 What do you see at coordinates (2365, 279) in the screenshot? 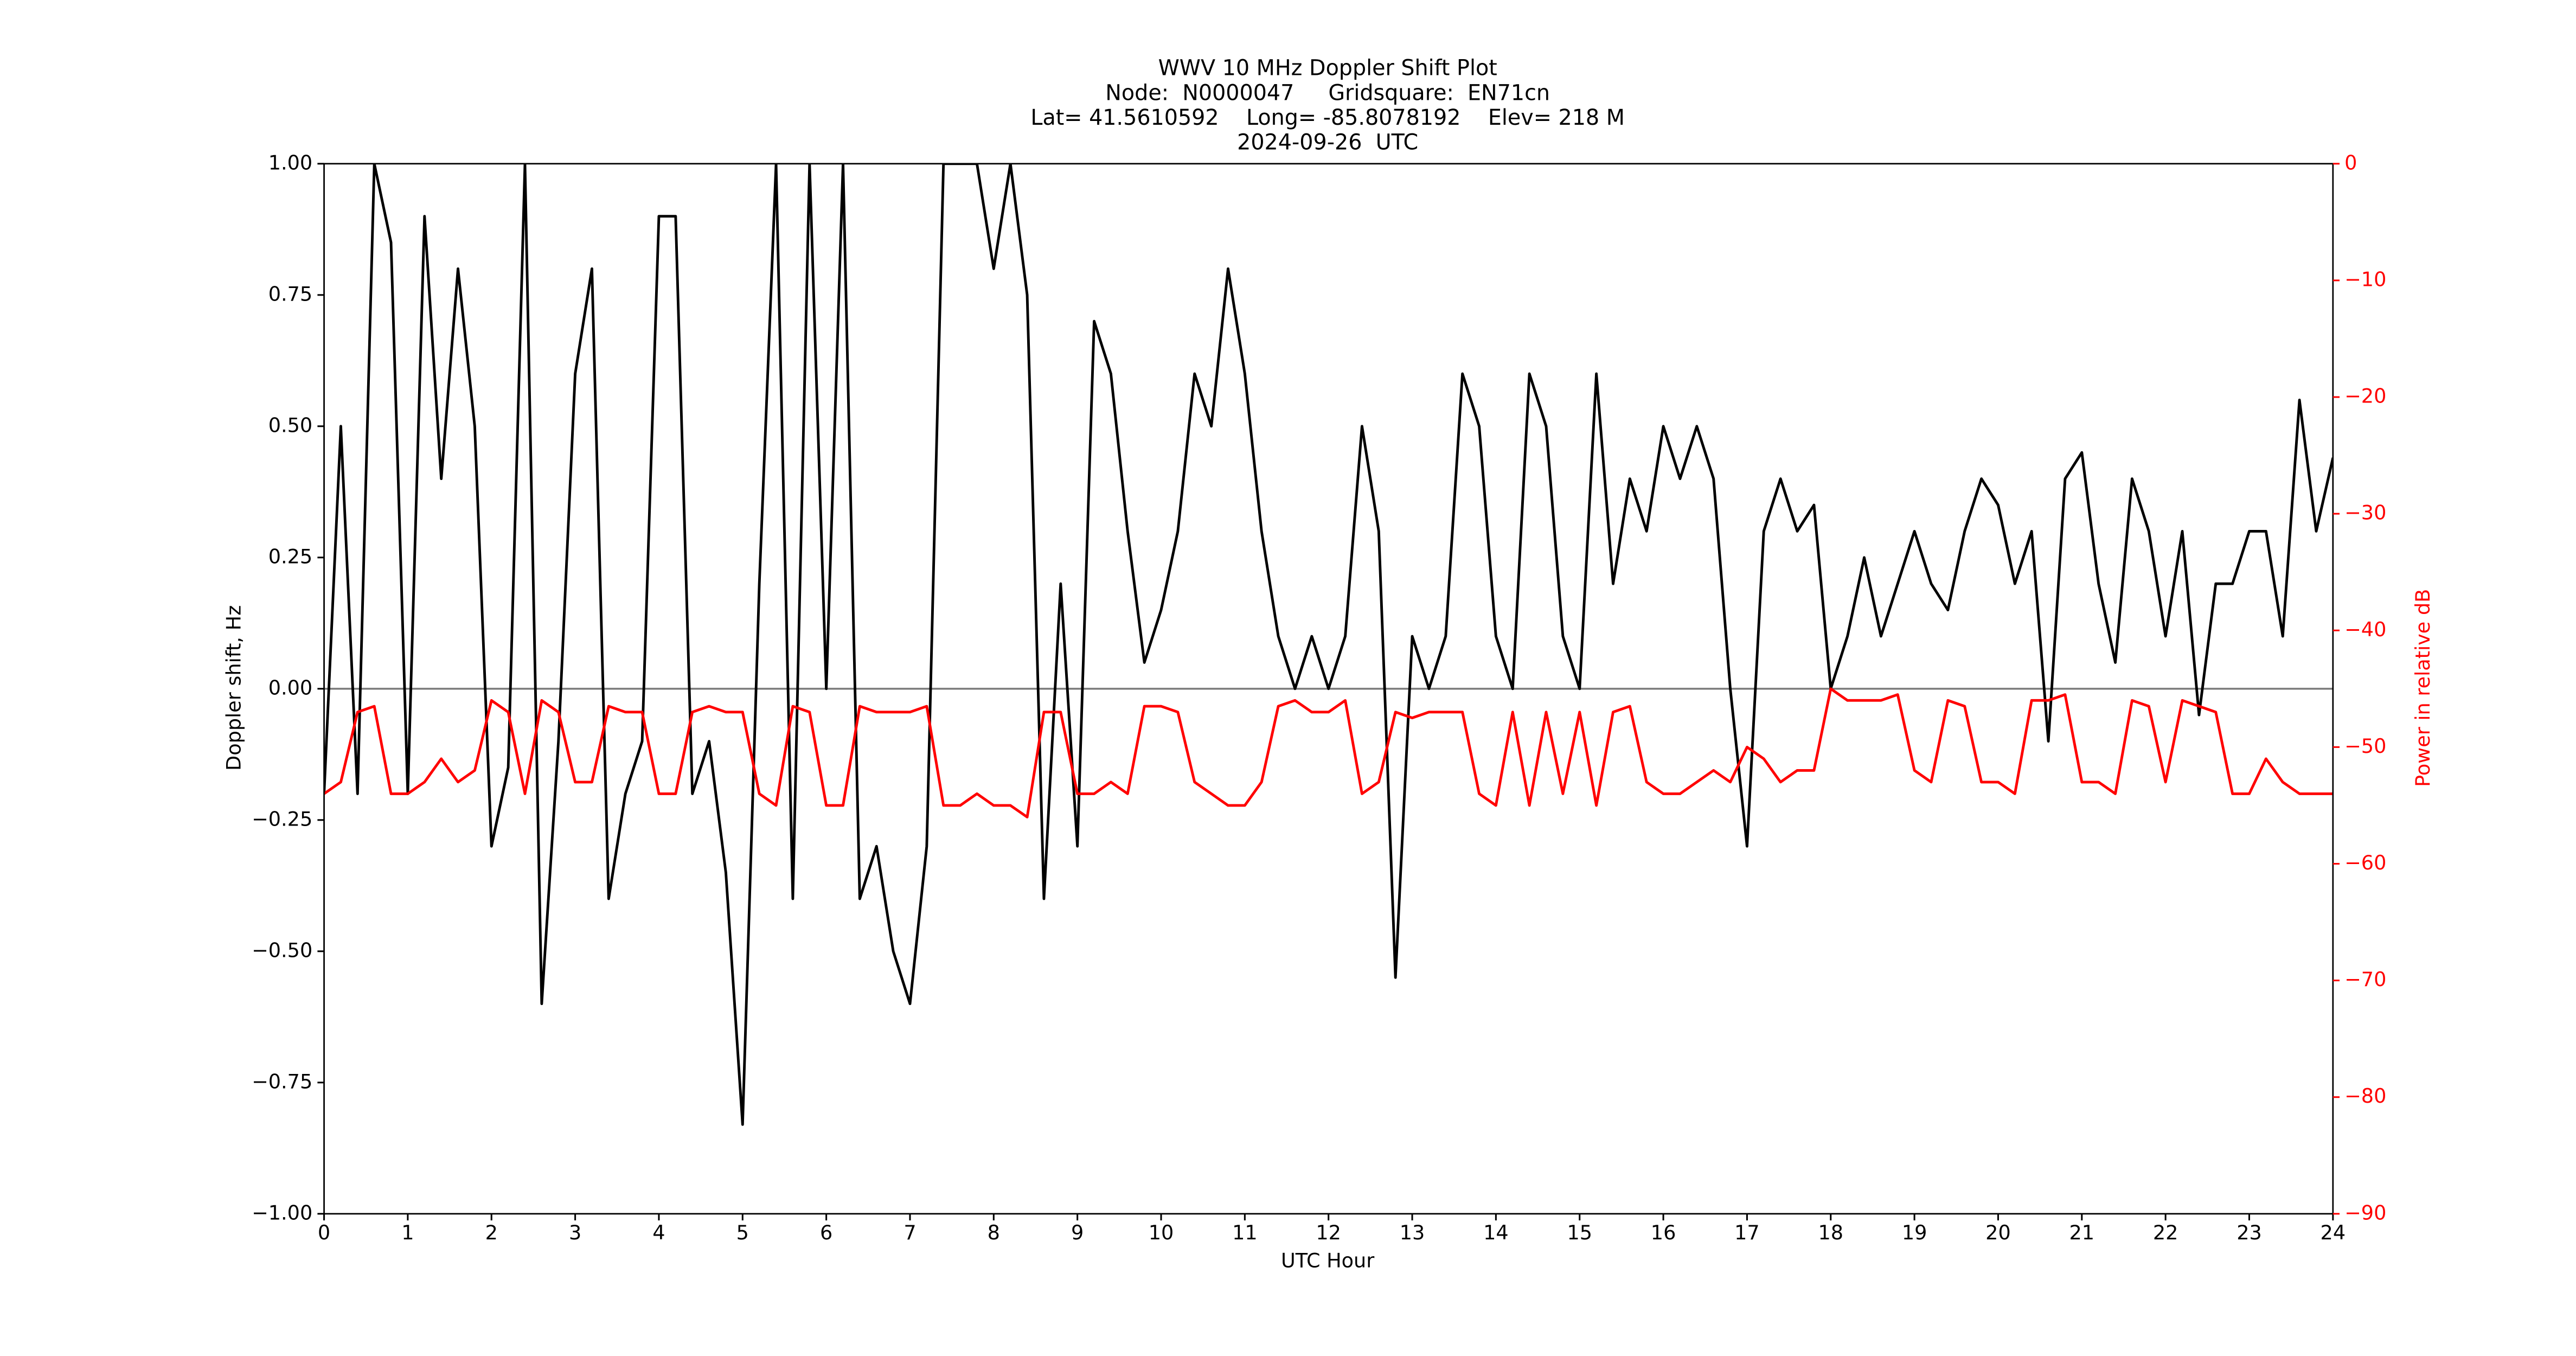
I see `y2-tick-label: −10` at bounding box center [2365, 279].